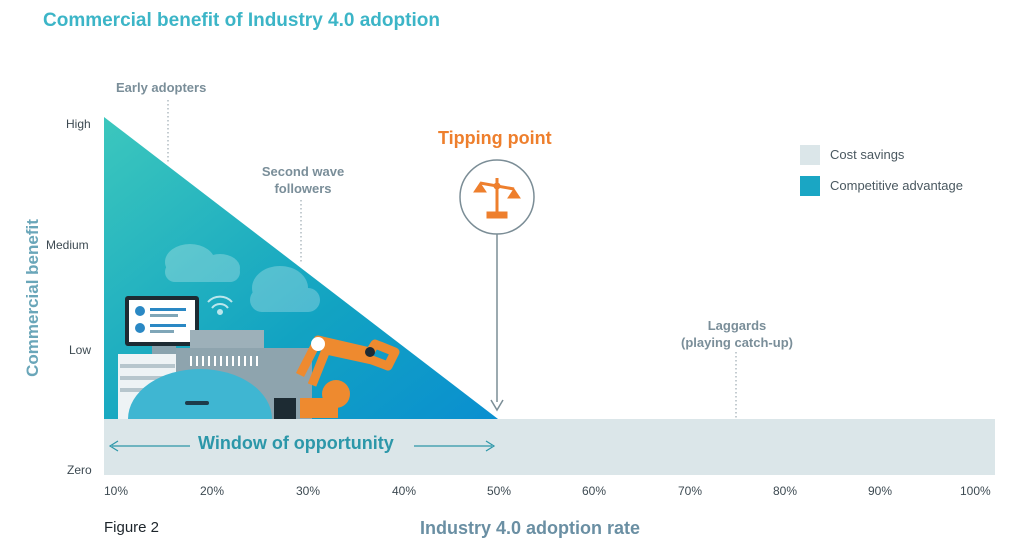 This screenshot has height=556, width=1011. I want to click on laggards-label: Laggards (playing catch-up), so click(737, 334).